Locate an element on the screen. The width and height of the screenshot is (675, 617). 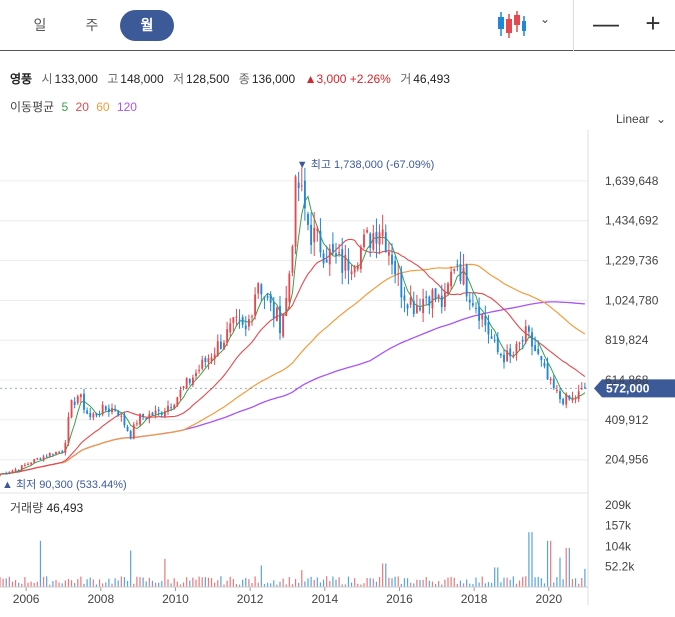
low-label: 저 is located at coordinates (179, 79).